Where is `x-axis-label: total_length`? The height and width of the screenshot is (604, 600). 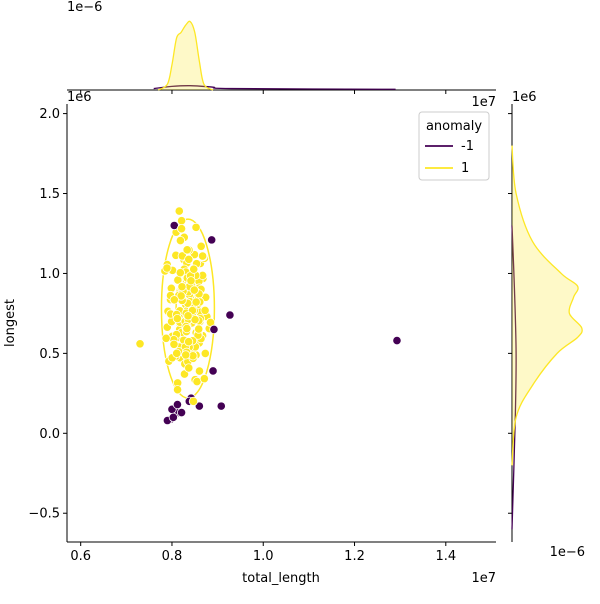
x-axis-label: total_length is located at coordinates (281, 578).